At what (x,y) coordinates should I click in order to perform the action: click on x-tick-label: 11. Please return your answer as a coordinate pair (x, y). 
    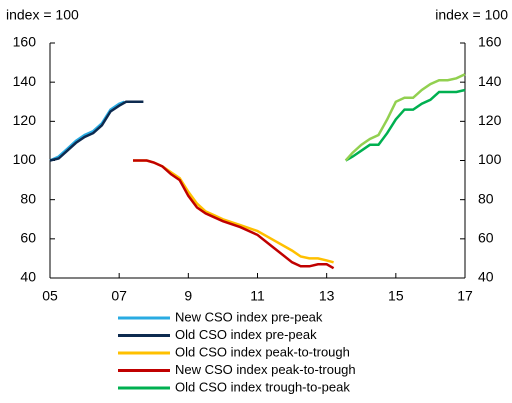
    Looking at the image, I should click on (257, 296).